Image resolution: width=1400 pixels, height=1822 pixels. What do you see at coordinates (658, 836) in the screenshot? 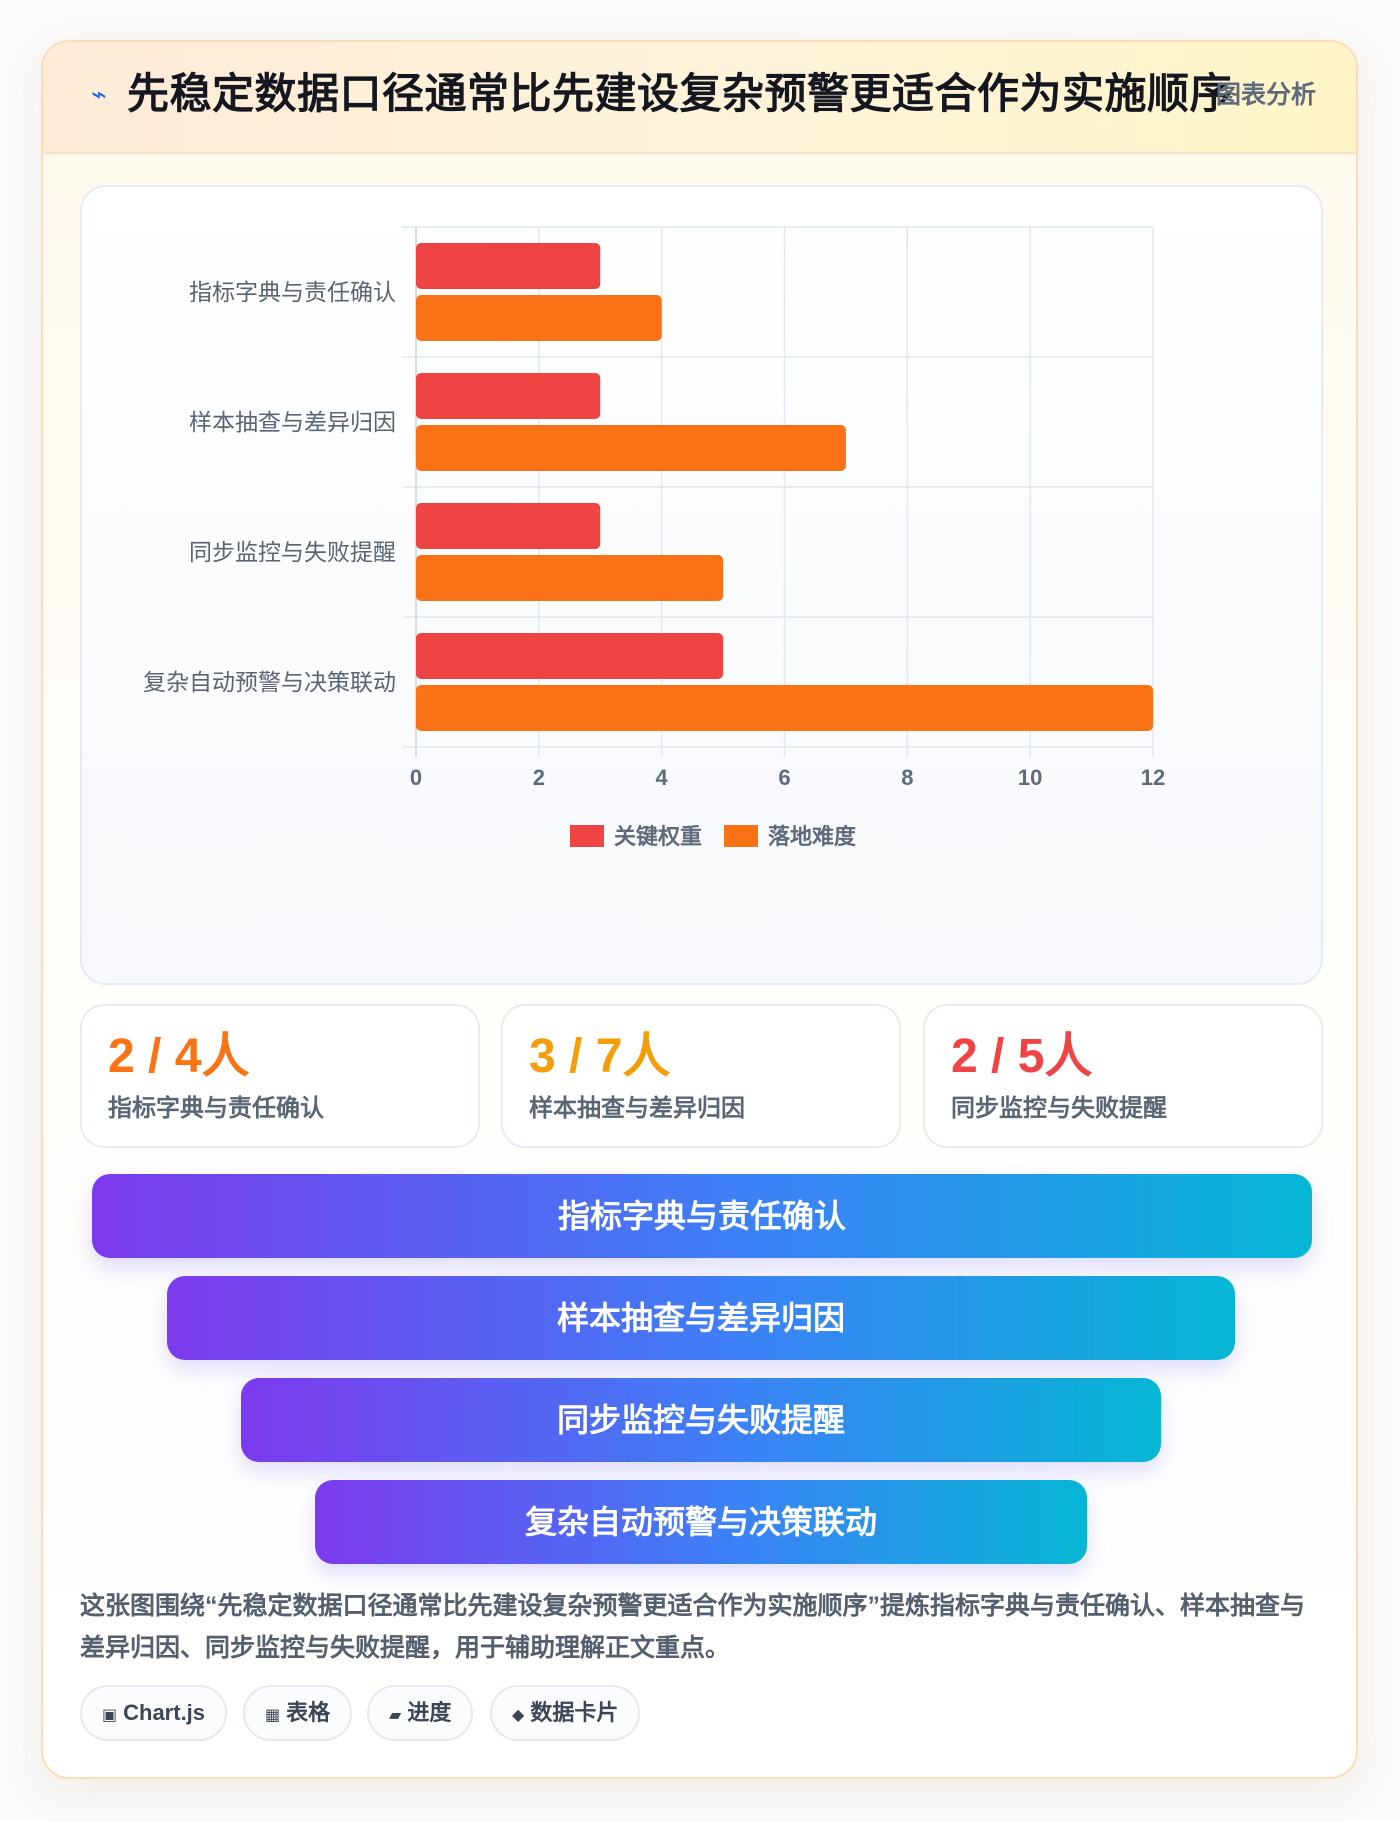
I see `legend-label: 关键权重` at bounding box center [658, 836].